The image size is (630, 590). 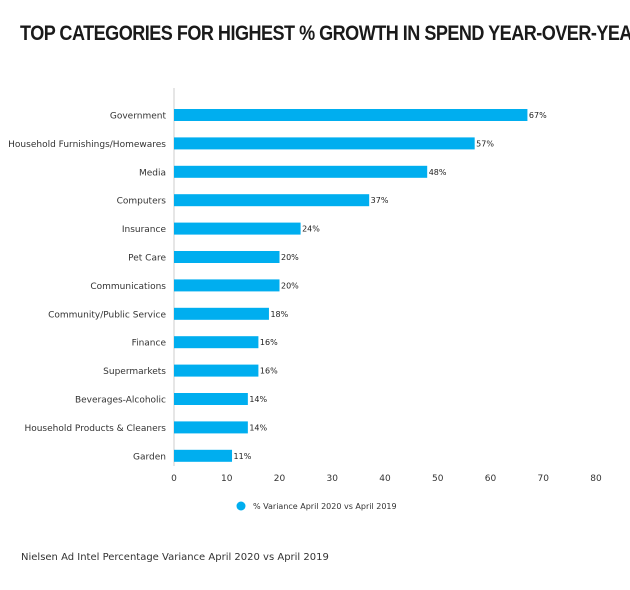 I want to click on data-label-insurance: 24%, so click(x=311, y=229).